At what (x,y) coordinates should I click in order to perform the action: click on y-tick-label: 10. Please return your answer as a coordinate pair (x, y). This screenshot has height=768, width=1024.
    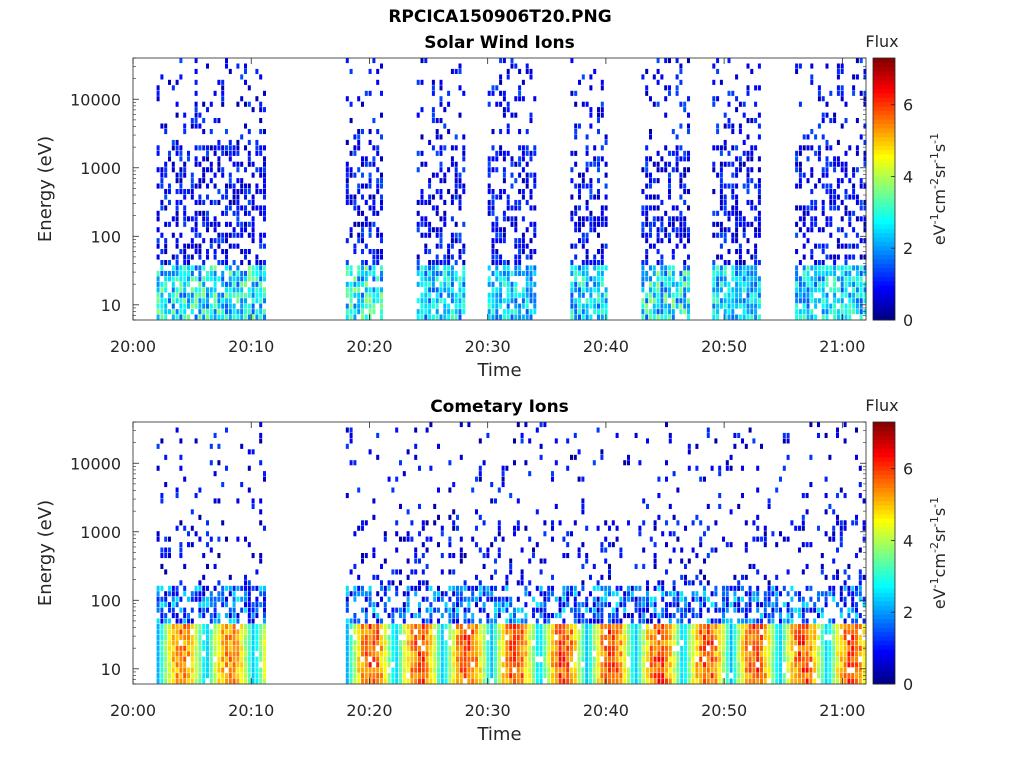
    Looking at the image, I should click on (111, 305).